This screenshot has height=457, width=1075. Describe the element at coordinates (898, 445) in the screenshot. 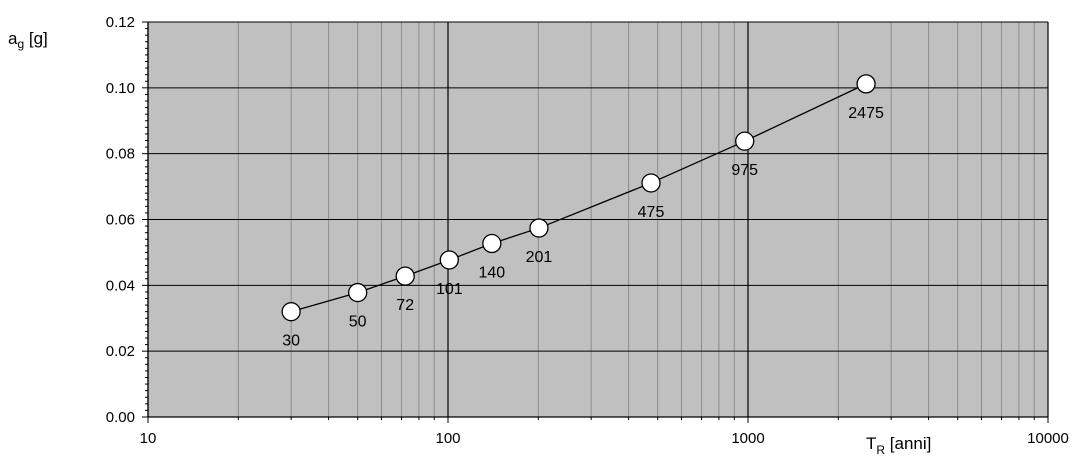

I see `x-axis-title: TR [anni]` at that location.